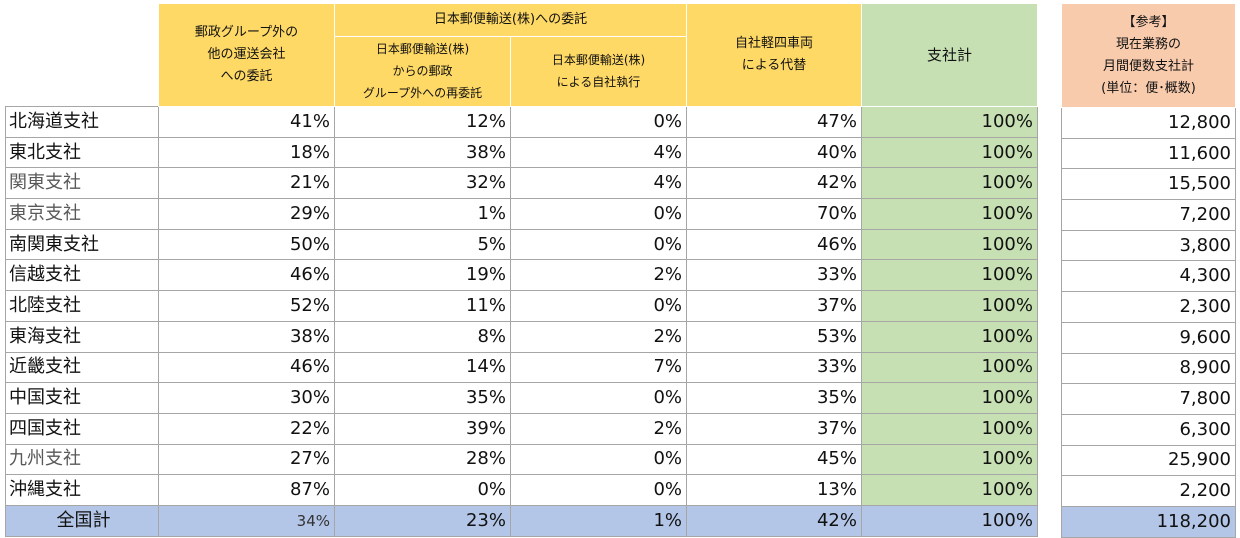 This screenshot has width=1240, height=538. Describe the element at coordinates (422, 336) in the screenshot. I see `resubcontract-cell: 8%` at that location.